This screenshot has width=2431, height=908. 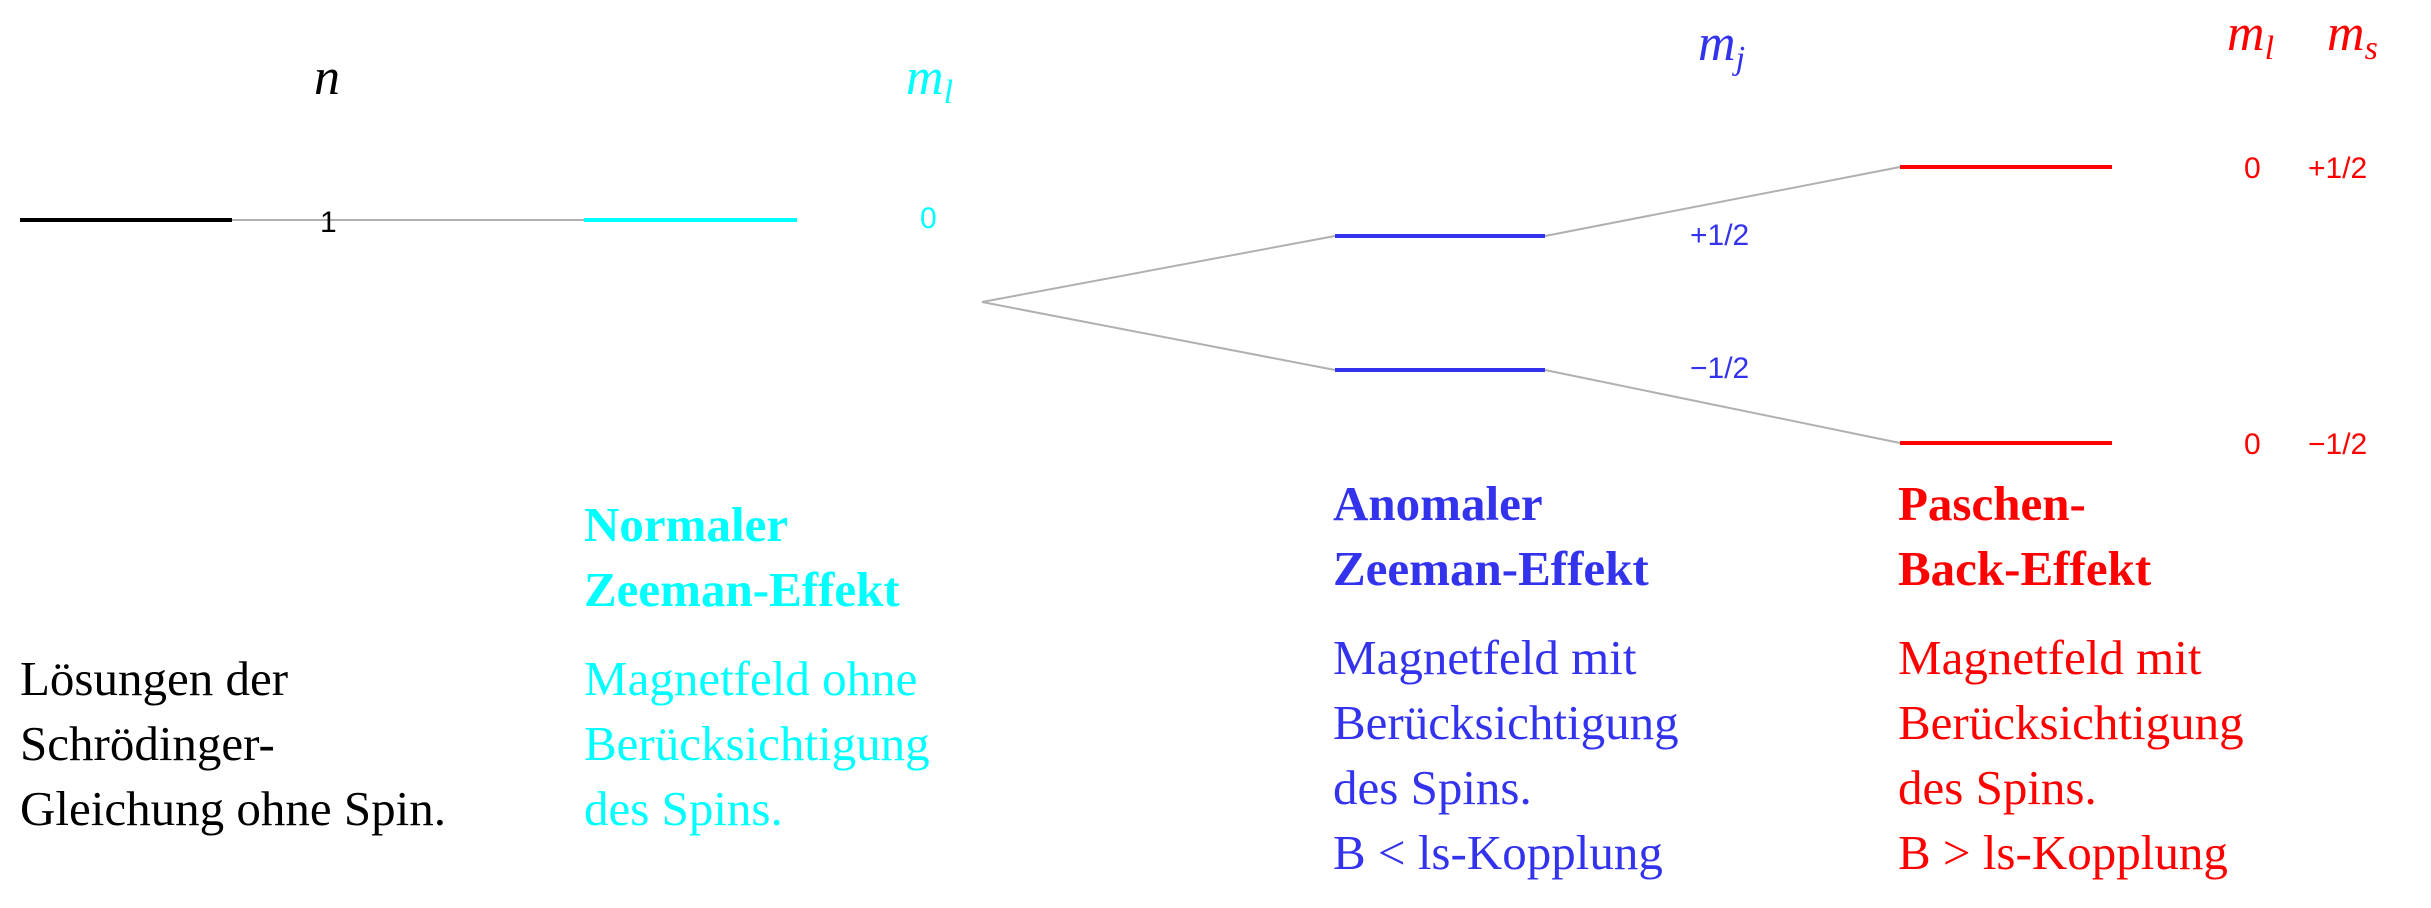 I want to click on description-line: Lösungen der, so click(x=154, y=678).